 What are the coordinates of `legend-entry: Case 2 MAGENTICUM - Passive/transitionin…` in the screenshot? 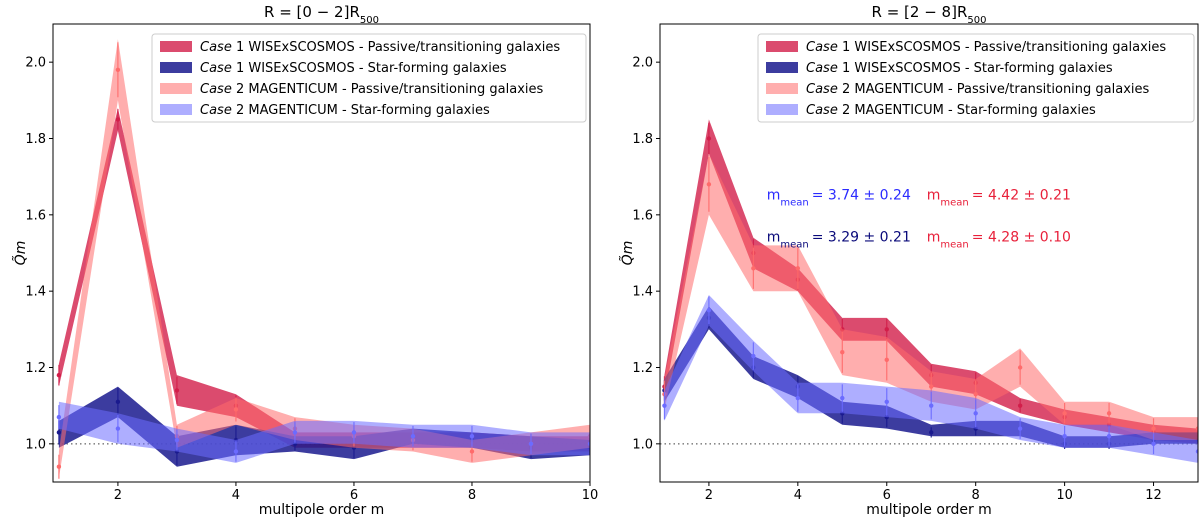 It's located at (372, 89).